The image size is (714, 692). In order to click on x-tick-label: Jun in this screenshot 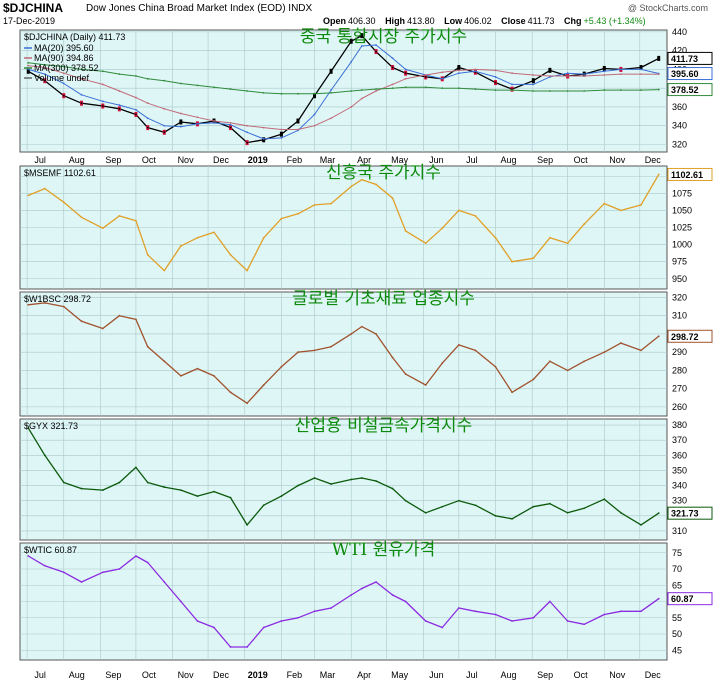, I will do `click(436, 160)`.